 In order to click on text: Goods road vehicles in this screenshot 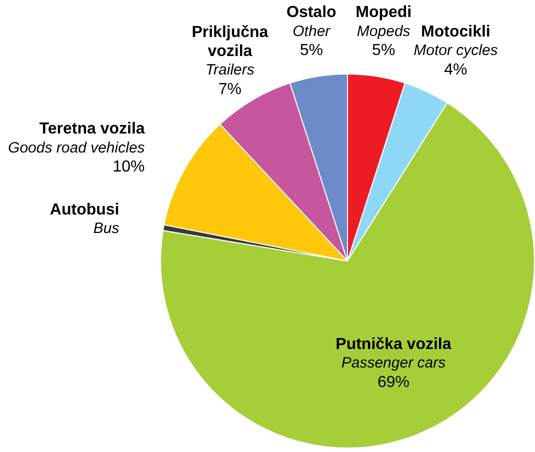, I will do `click(77, 147)`.